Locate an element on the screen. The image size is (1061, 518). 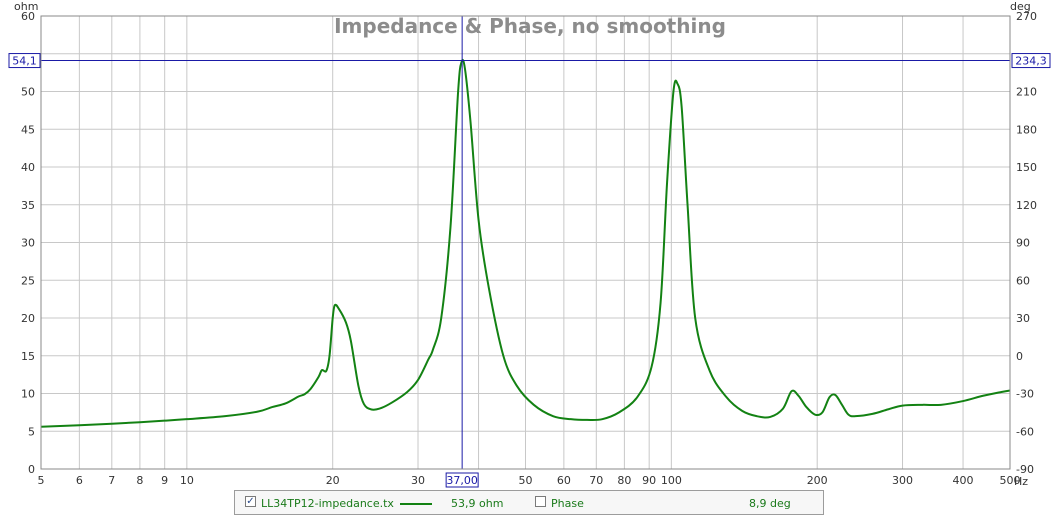
series1-checkbox: ✓ is located at coordinates (250, 501).